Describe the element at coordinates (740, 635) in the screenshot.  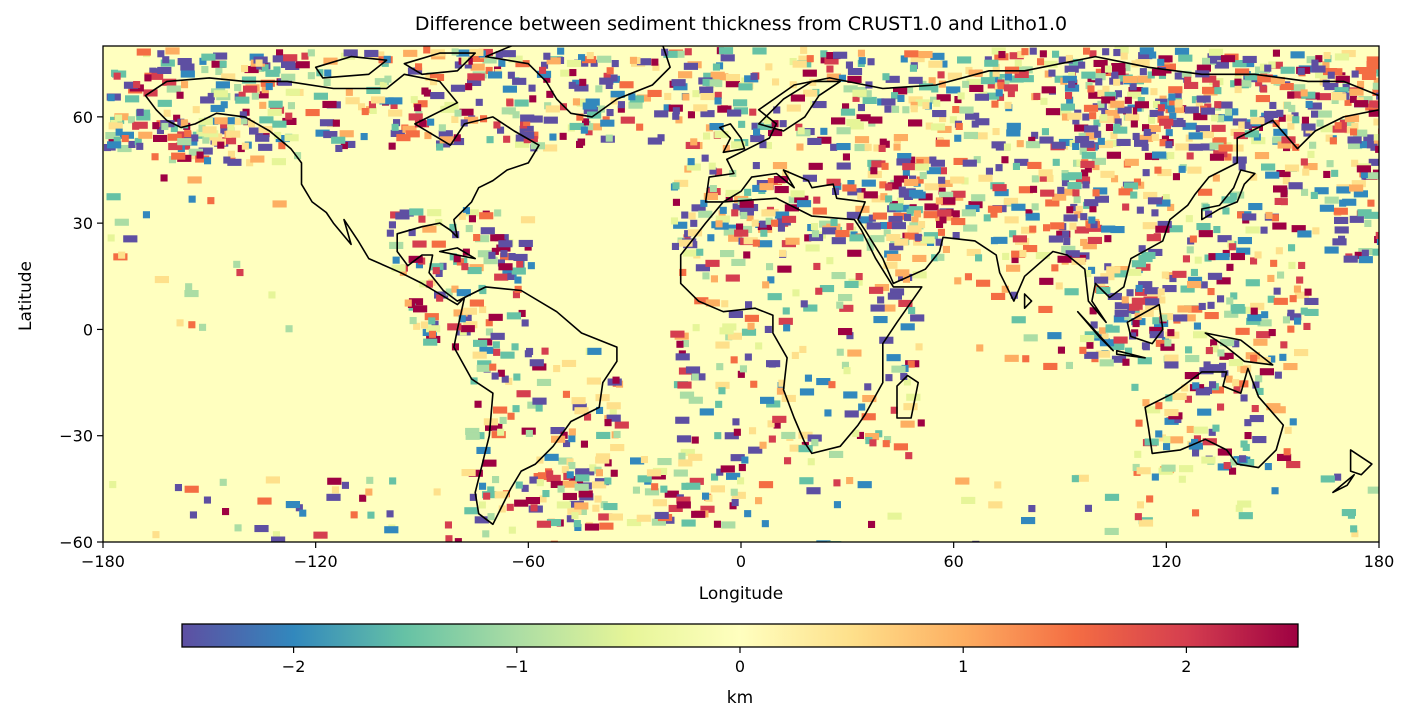
I see `colorbar` at that location.